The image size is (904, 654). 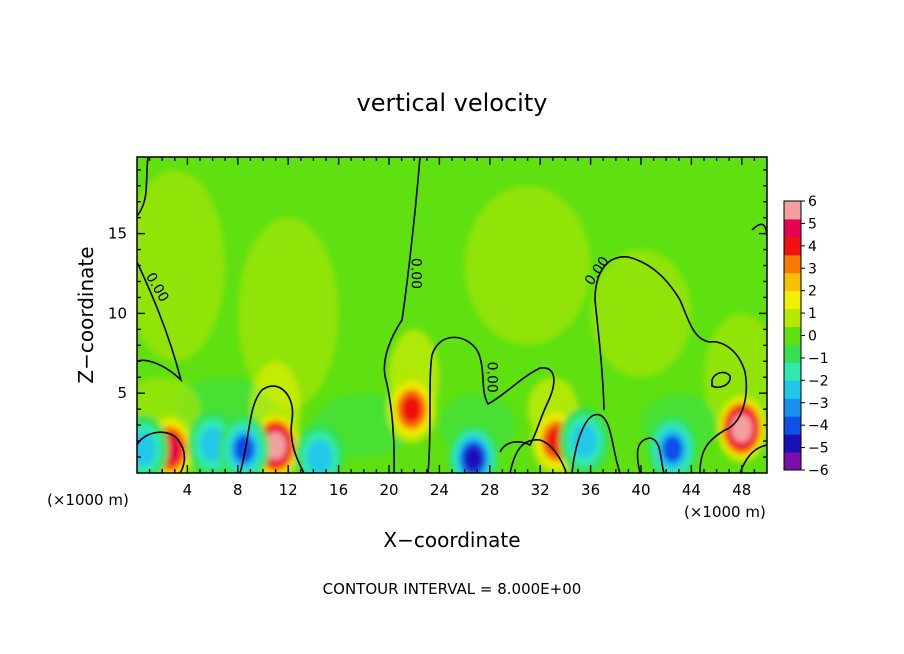 What do you see at coordinates (812, 269) in the screenshot?
I see `colorbar-tick-label: 3` at bounding box center [812, 269].